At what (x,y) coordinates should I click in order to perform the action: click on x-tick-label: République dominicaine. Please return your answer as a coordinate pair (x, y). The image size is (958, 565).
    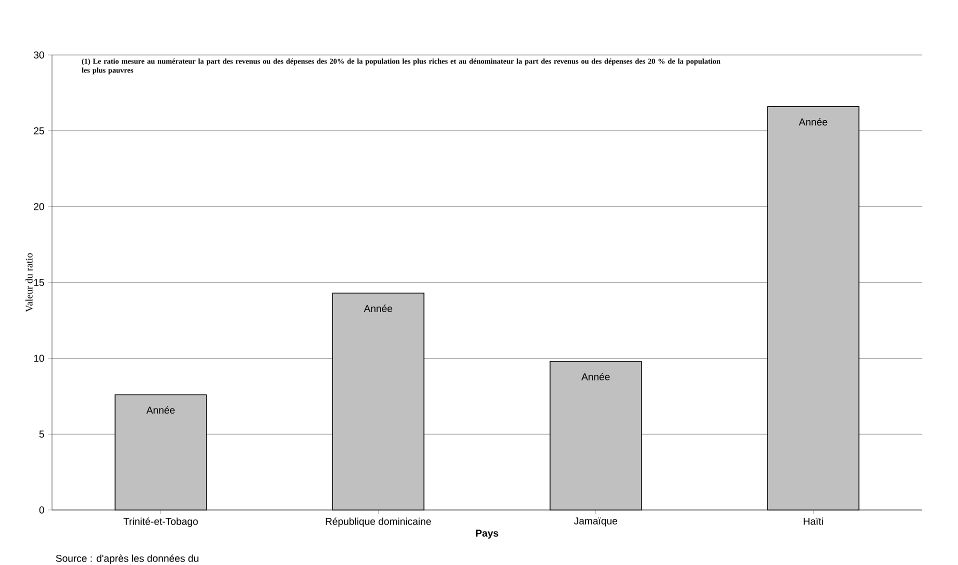
    Looking at the image, I should click on (378, 522).